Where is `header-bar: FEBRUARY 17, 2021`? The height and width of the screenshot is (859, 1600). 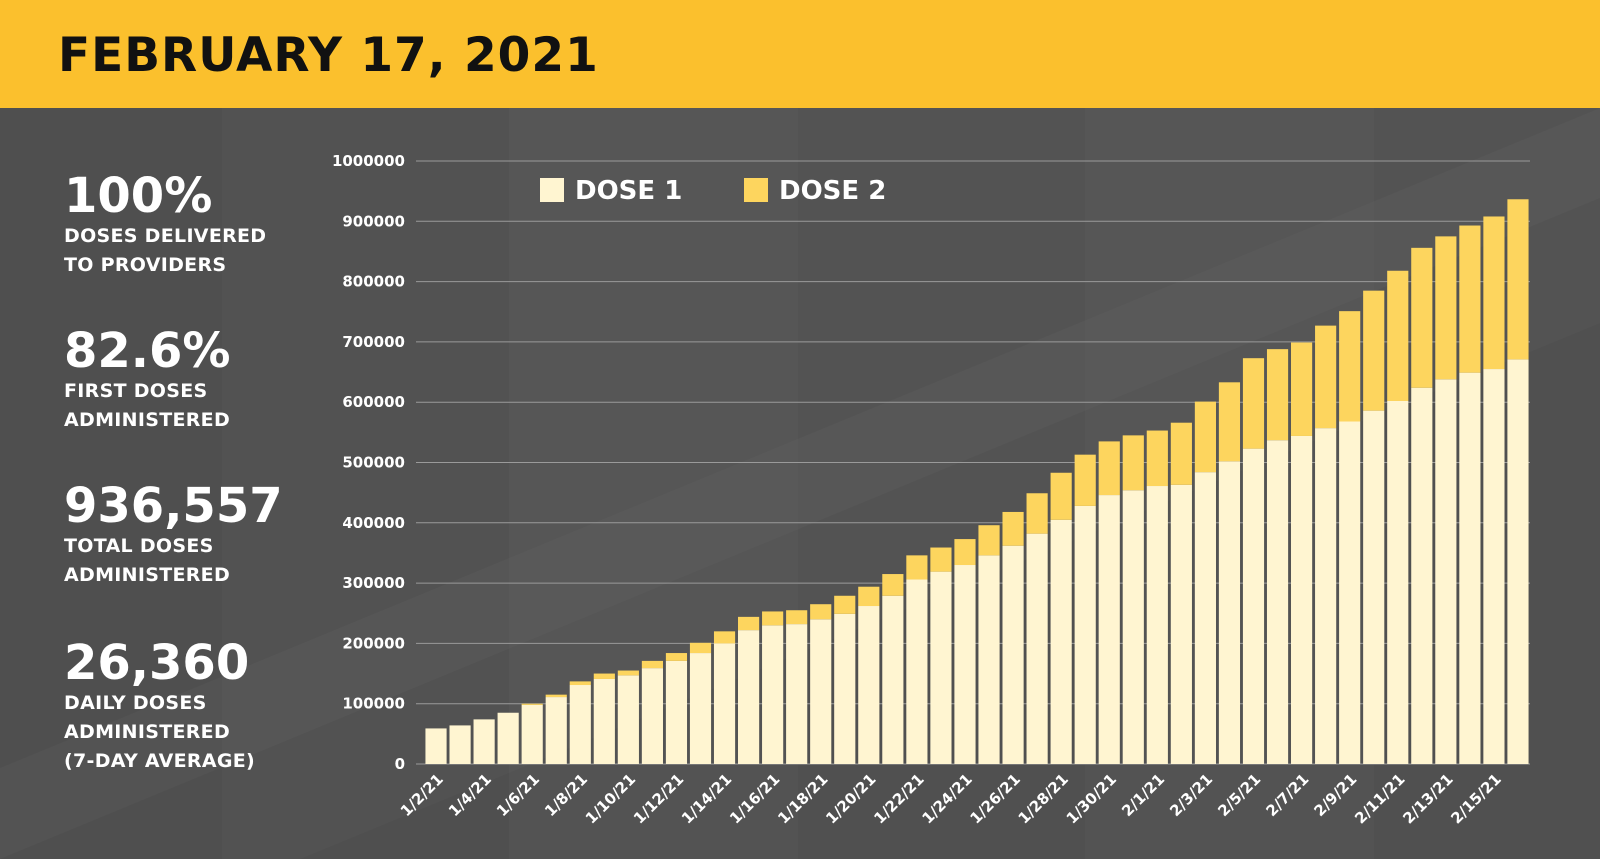 header-bar: FEBRUARY 17, 2021 is located at coordinates (800, 54).